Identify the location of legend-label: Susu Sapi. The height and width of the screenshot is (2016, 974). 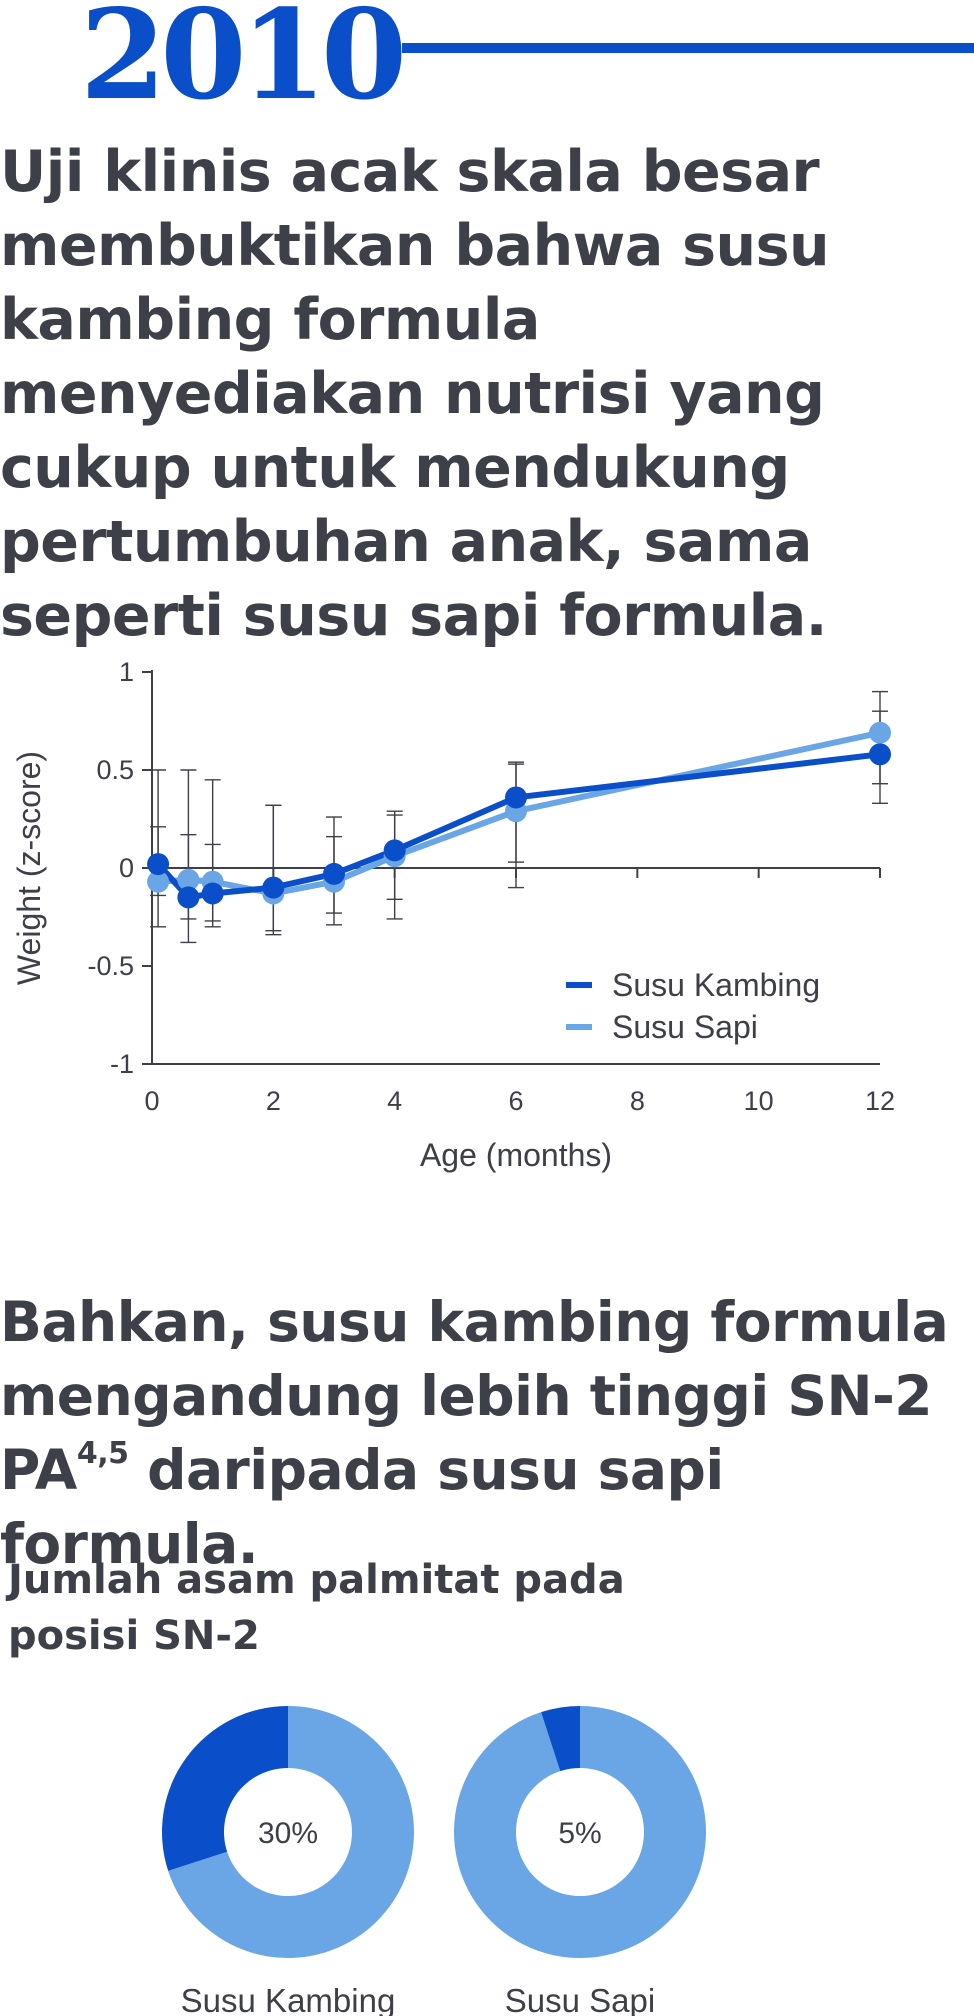
(685, 1027).